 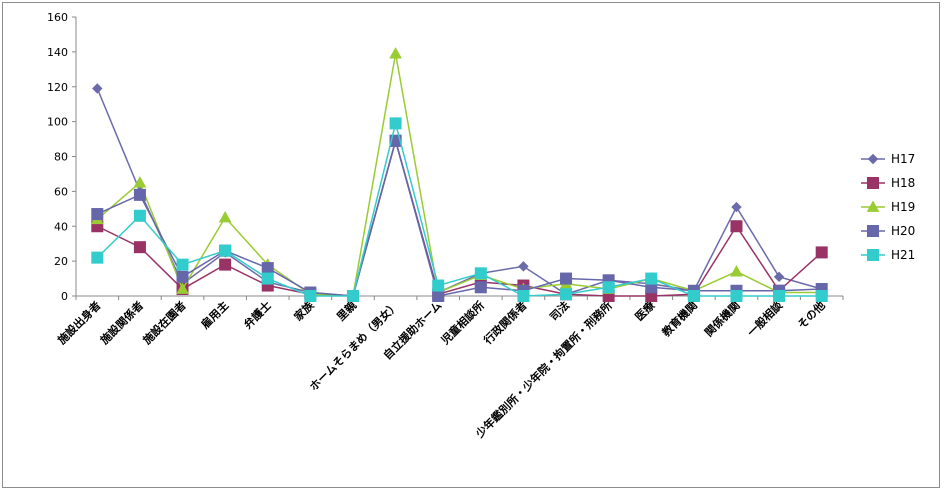 I want to click on y-tick-label: 80, so click(x=61, y=157).